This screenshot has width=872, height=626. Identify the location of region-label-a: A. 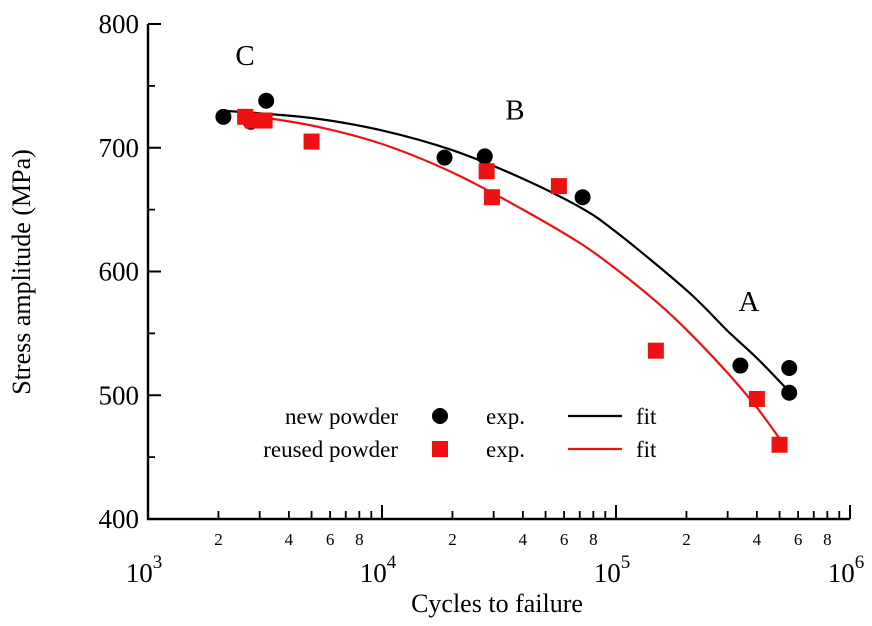
(748, 302).